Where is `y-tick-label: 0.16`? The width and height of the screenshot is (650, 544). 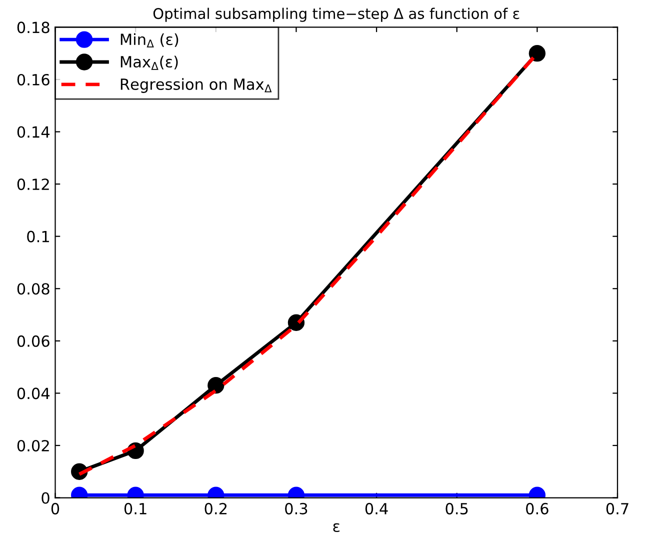 y-tick-label: 0.16 is located at coordinates (33, 80).